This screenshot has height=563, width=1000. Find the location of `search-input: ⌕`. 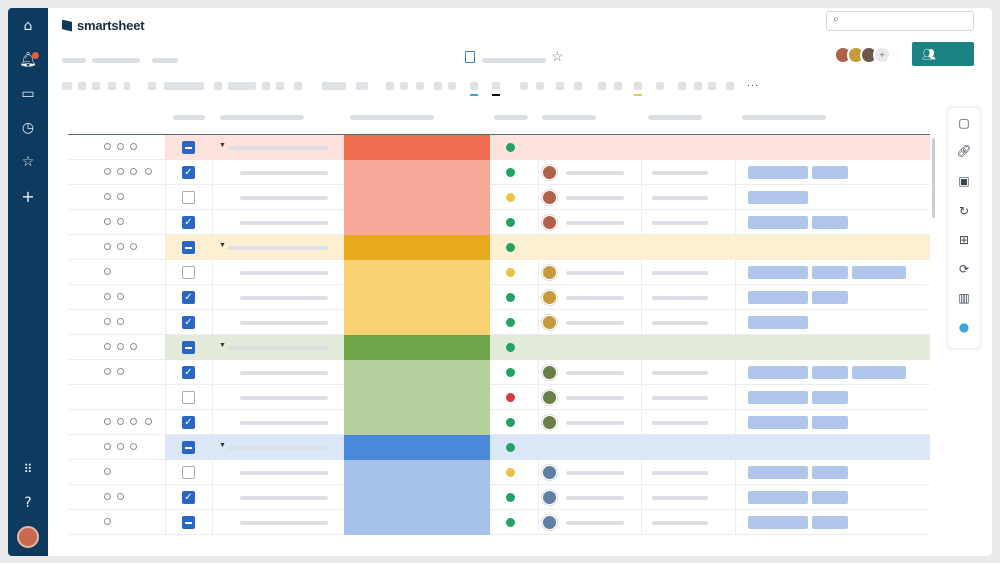

search-input: ⌕ is located at coordinates (900, 21).